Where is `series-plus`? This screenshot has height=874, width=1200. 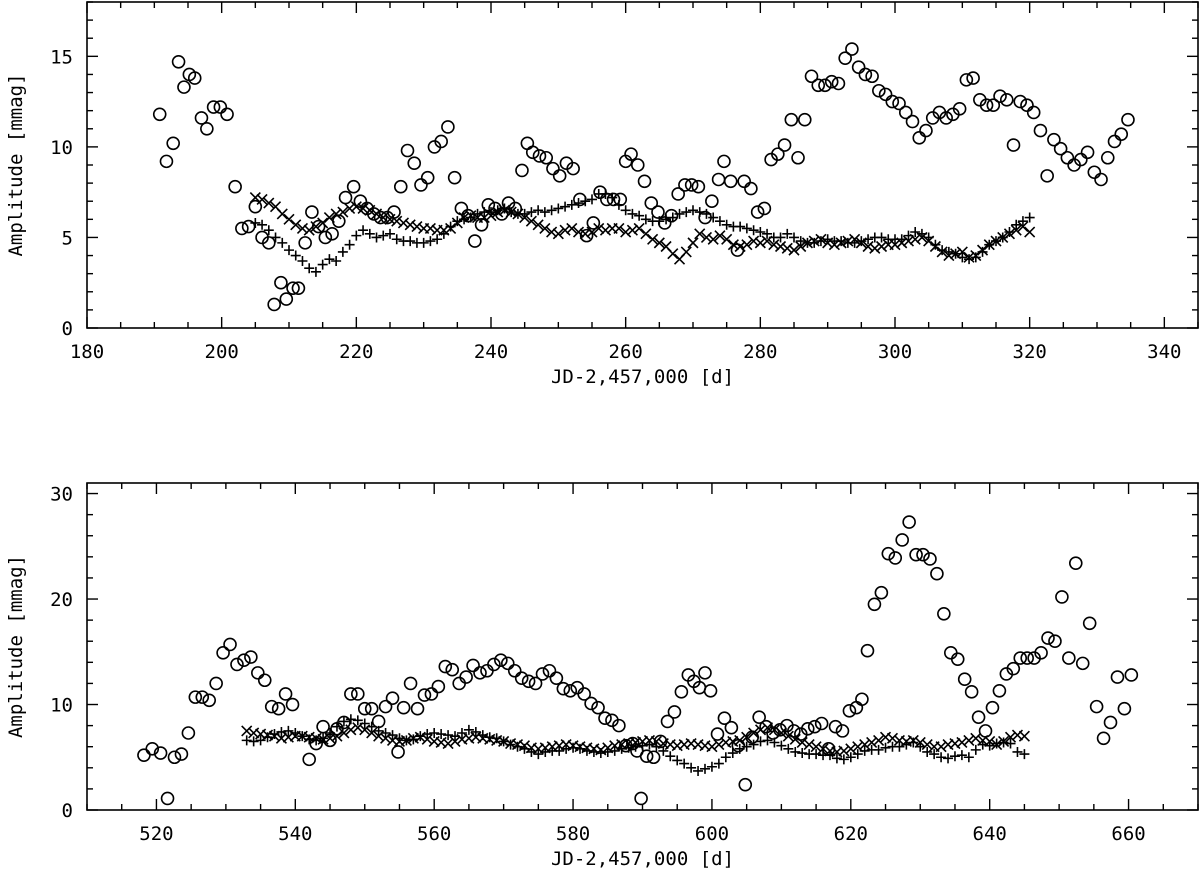 series-plus is located at coordinates (642, 232).